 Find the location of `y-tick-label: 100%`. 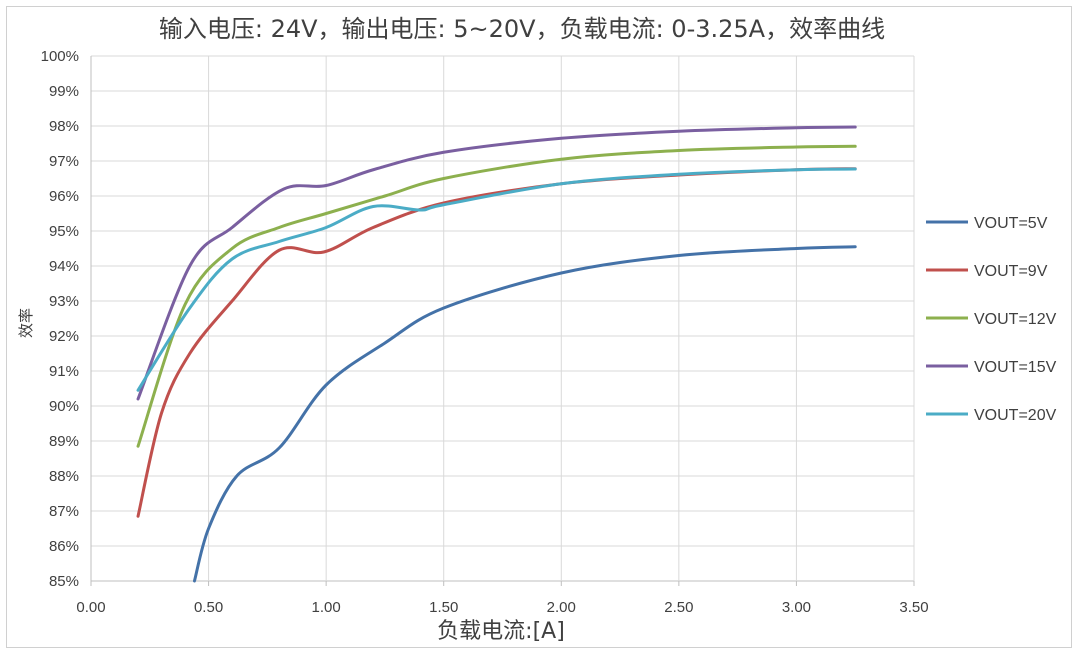

y-tick-label: 100% is located at coordinates (60, 56).